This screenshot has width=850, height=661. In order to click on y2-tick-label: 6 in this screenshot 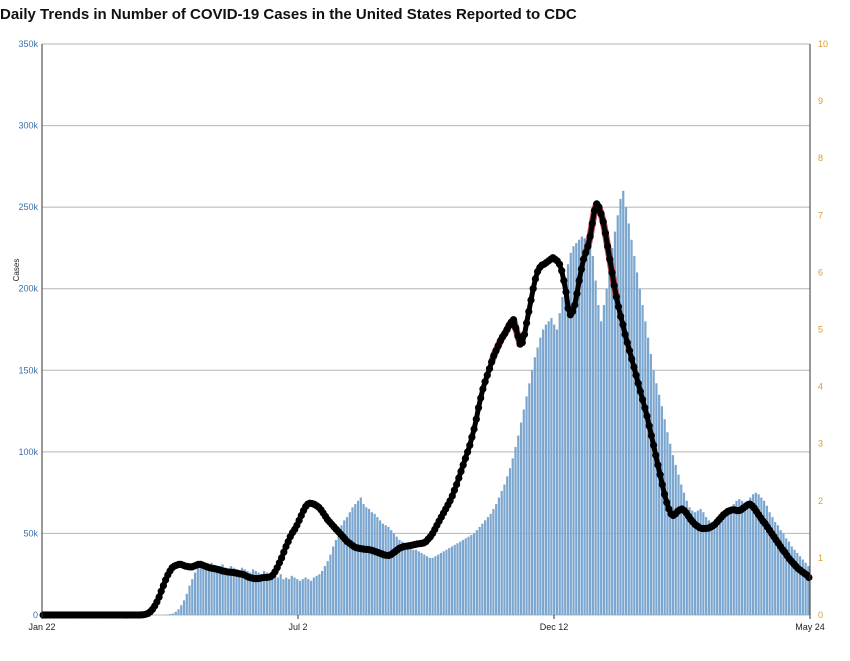, I will do `click(820, 272)`.